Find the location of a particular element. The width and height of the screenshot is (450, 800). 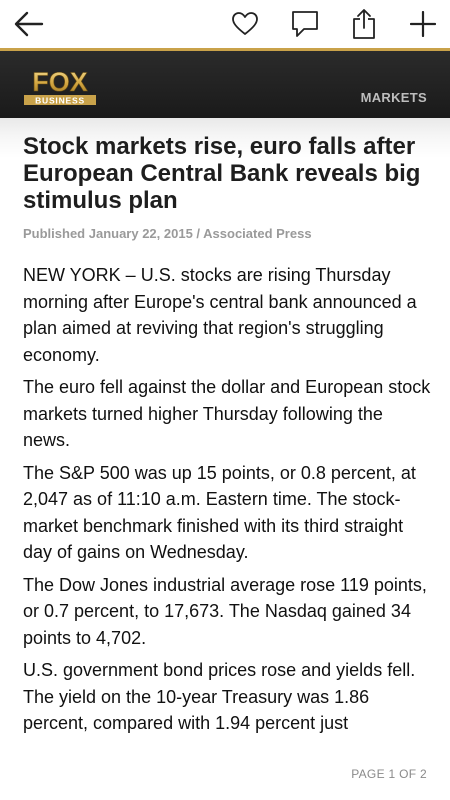

page-indicator: PAGE 1 OF 2 is located at coordinates (389, 774).